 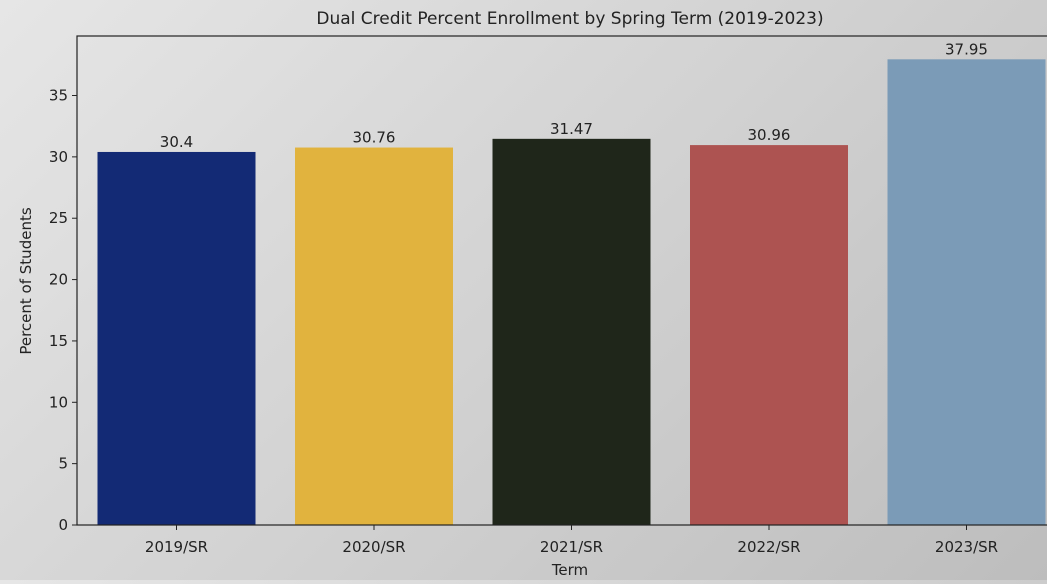 I want to click on bar-2022-sr, so click(x=769, y=335).